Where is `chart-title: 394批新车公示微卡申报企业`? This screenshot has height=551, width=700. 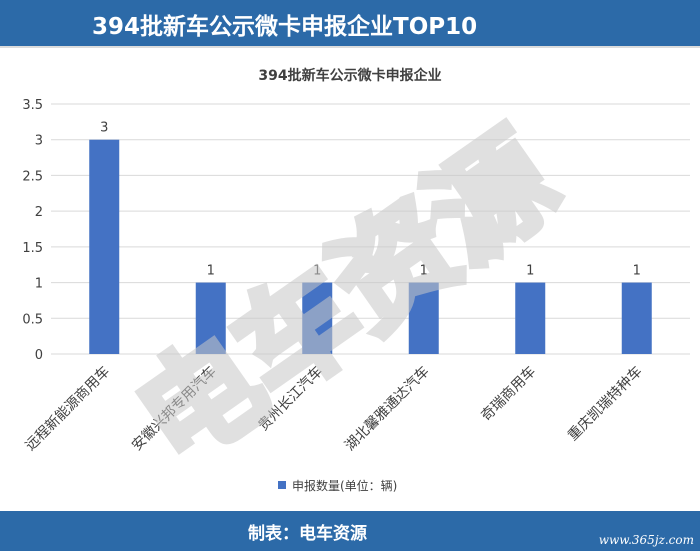 chart-title: 394批新车公示微卡申报企业 is located at coordinates (349, 75).